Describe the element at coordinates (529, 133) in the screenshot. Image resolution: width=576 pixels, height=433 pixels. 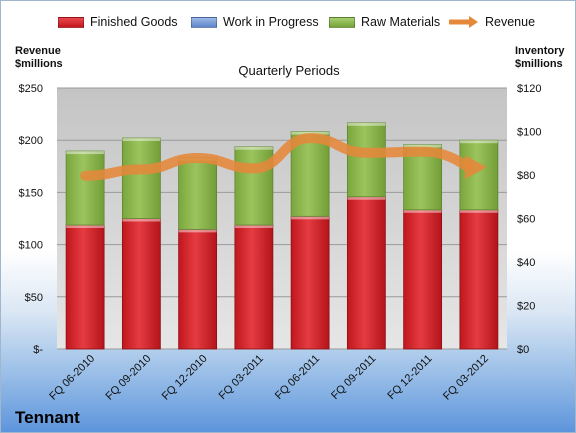
I see `right-tick-label: $100` at that location.